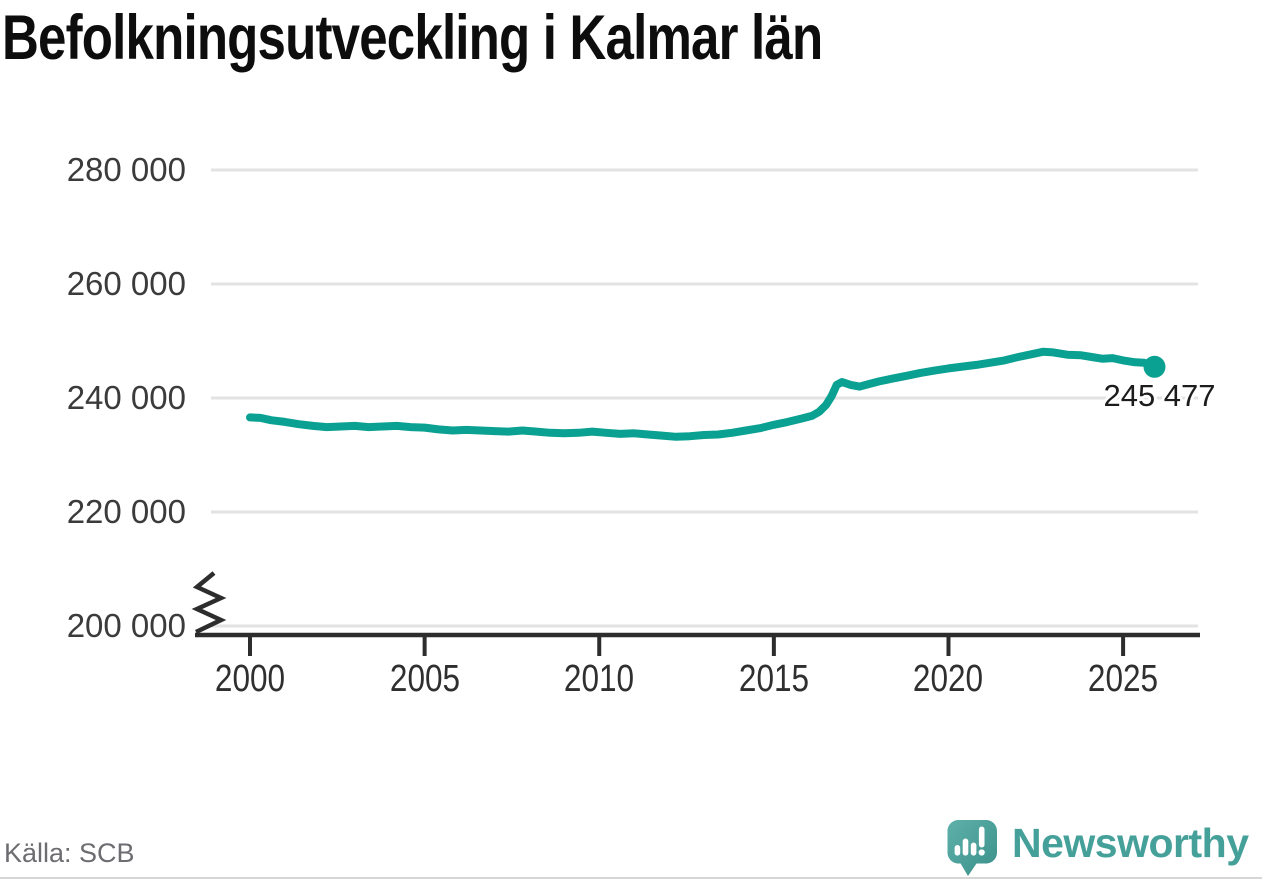 This screenshot has height=879, width=1262. What do you see at coordinates (965, 847) in the screenshot?
I see `bar-2-icon` at bounding box center [965, 847].